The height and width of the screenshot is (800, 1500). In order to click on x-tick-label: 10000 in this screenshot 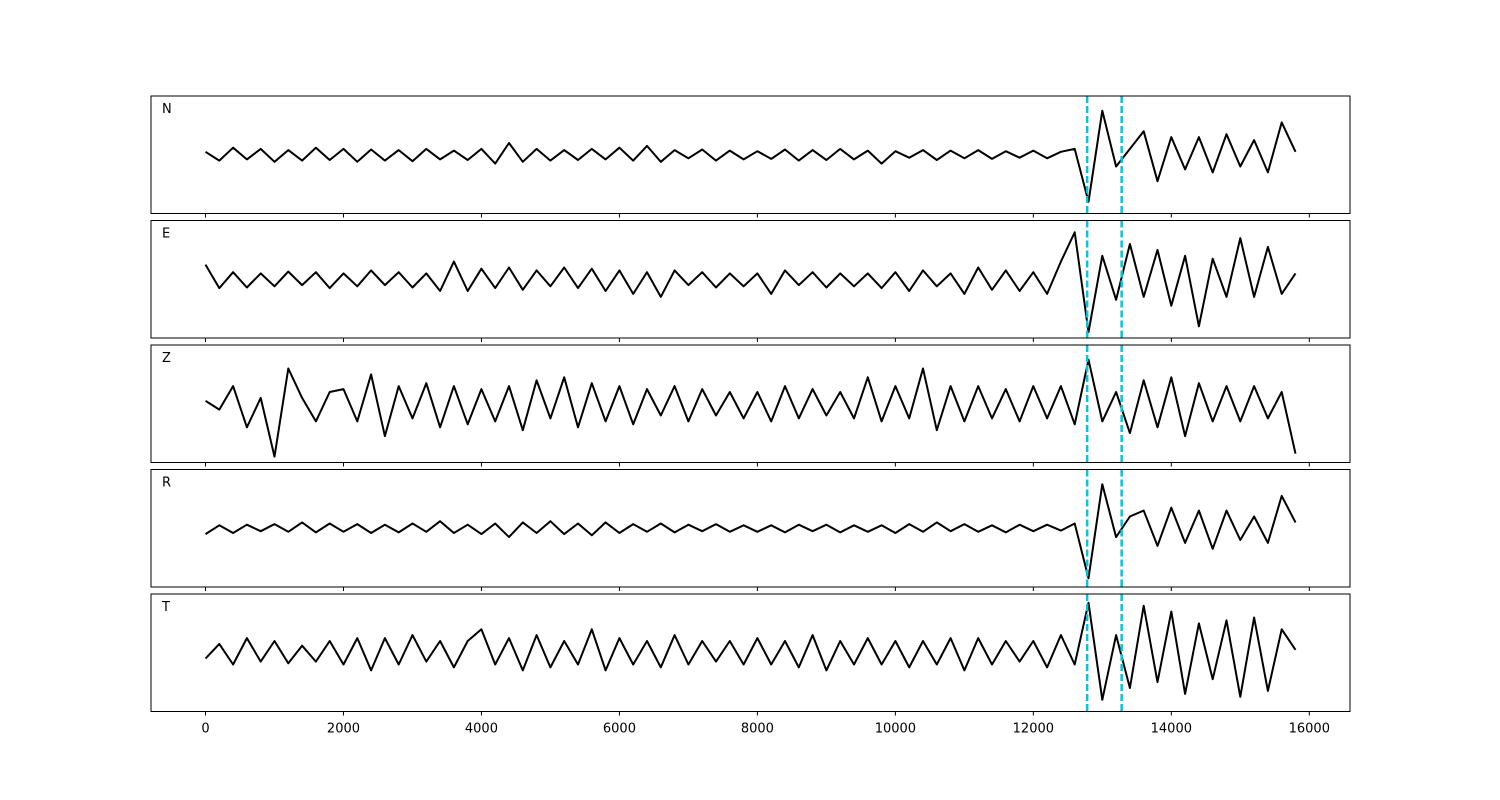, I will do `click(895, 729)`.